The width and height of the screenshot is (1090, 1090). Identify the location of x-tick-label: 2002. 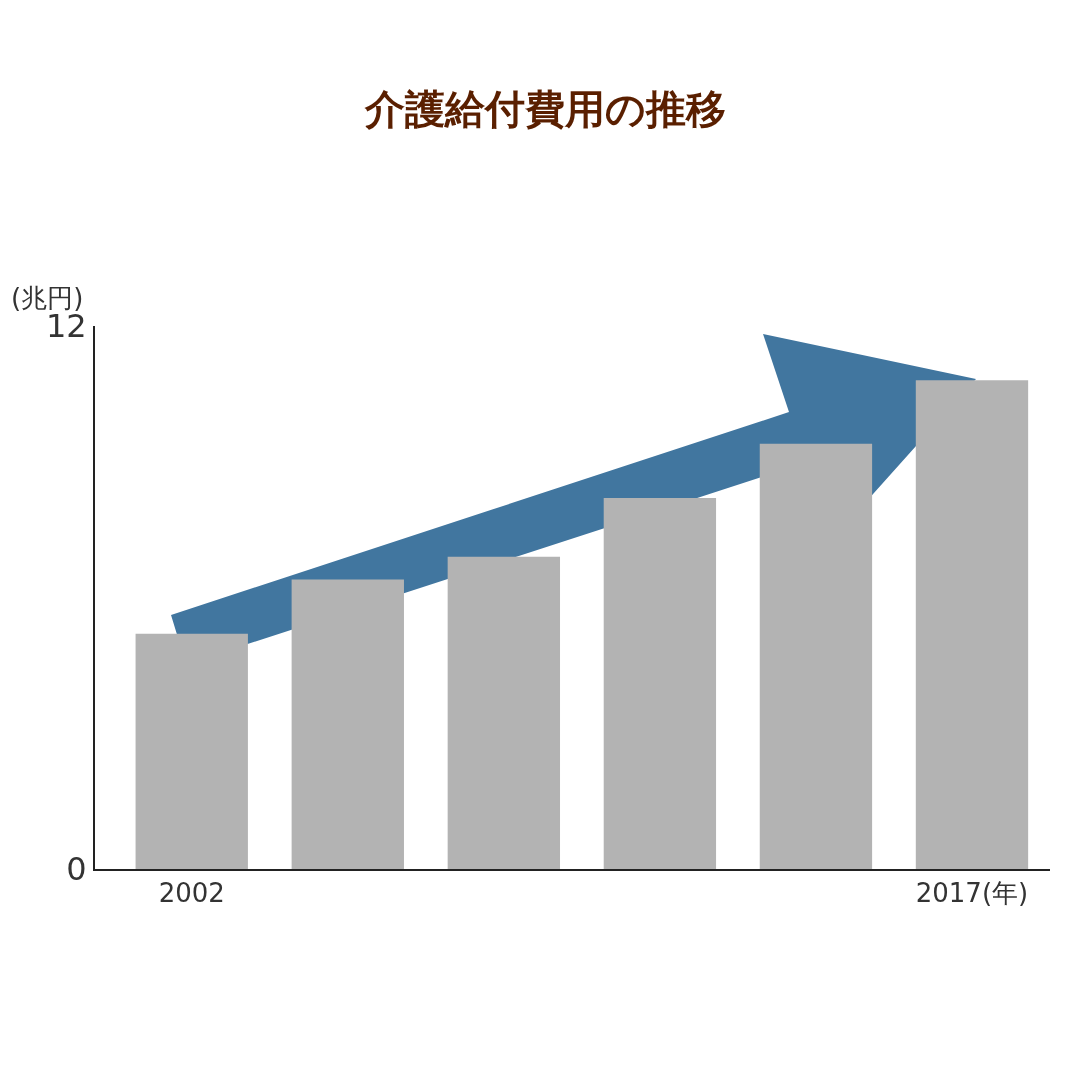
(191, 893).